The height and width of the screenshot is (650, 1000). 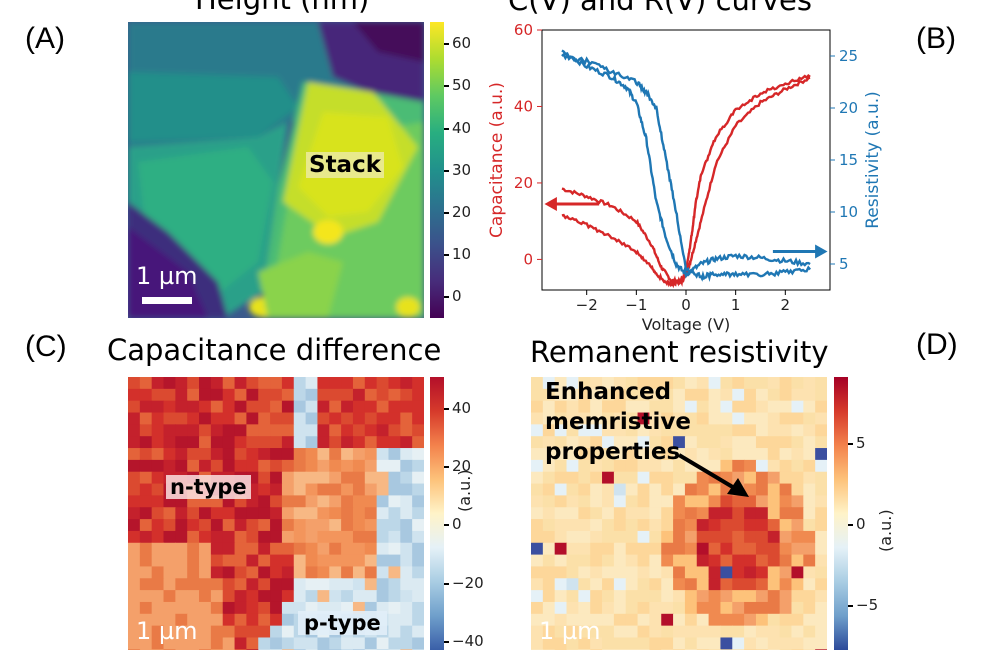 I want to click on annotation-line: memristive, so click(x=618, y=422).